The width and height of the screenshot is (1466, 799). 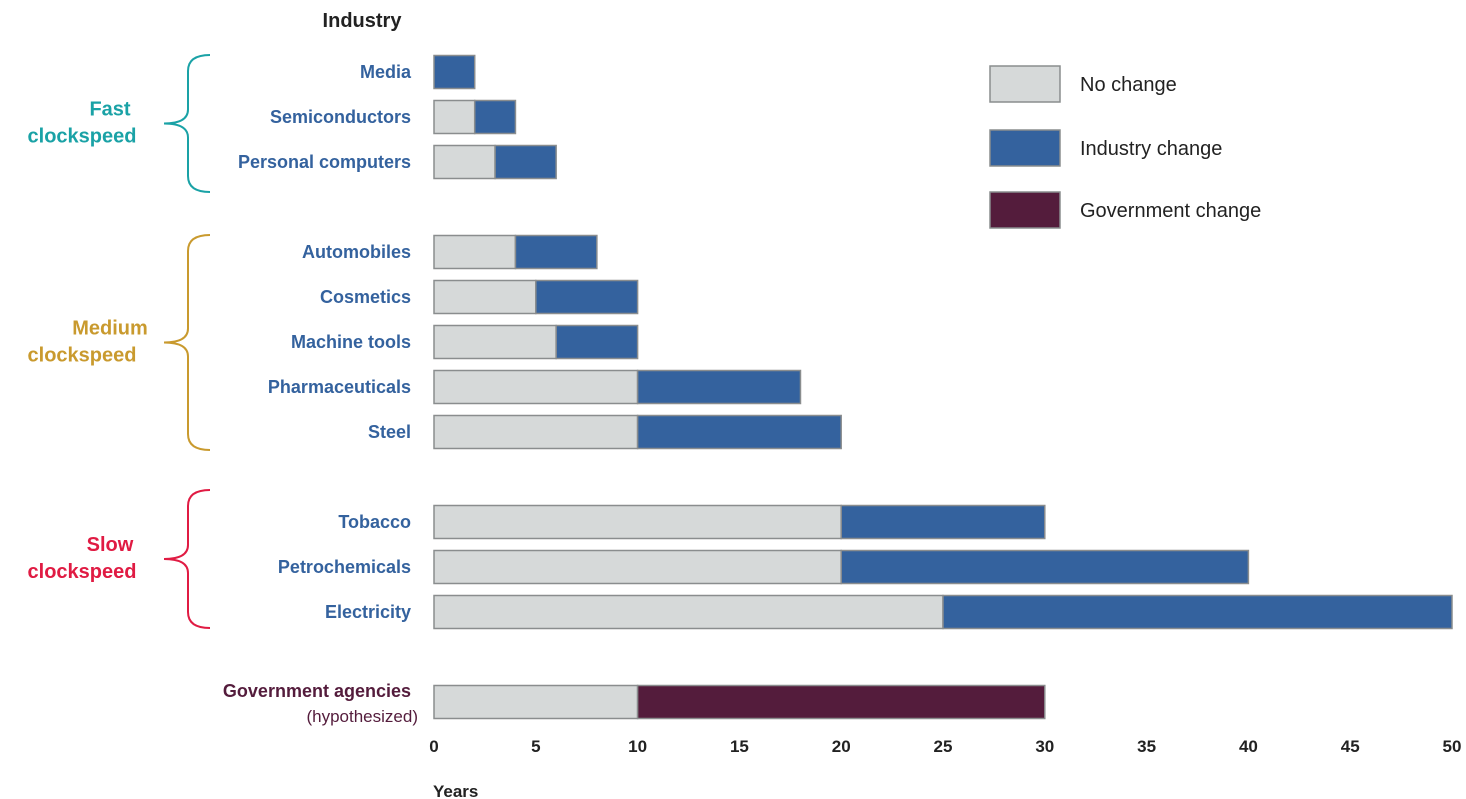 What do you see at coordinates (464, 162) in the screenshot?
I see `bar-no-change-personal-computers` at bounding box center [464, 162].